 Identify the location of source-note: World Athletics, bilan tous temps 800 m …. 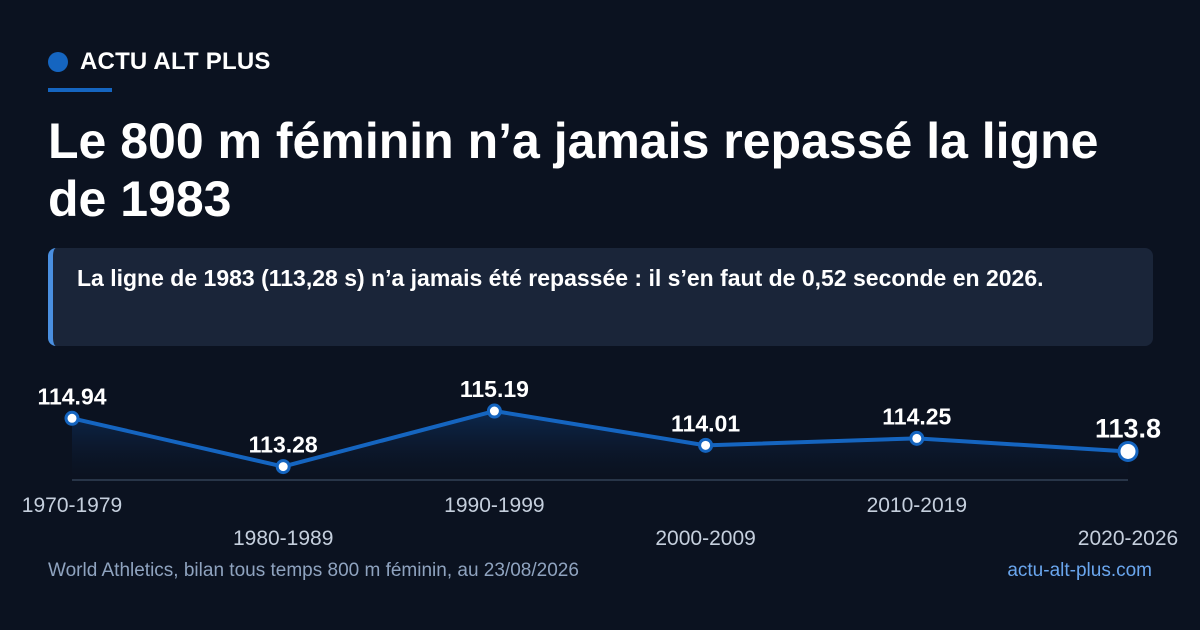
(313, 570).